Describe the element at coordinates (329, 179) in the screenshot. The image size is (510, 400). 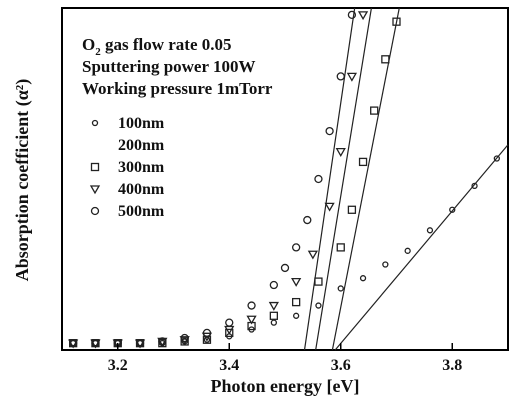
I see `fit-line-500nm` at that location.